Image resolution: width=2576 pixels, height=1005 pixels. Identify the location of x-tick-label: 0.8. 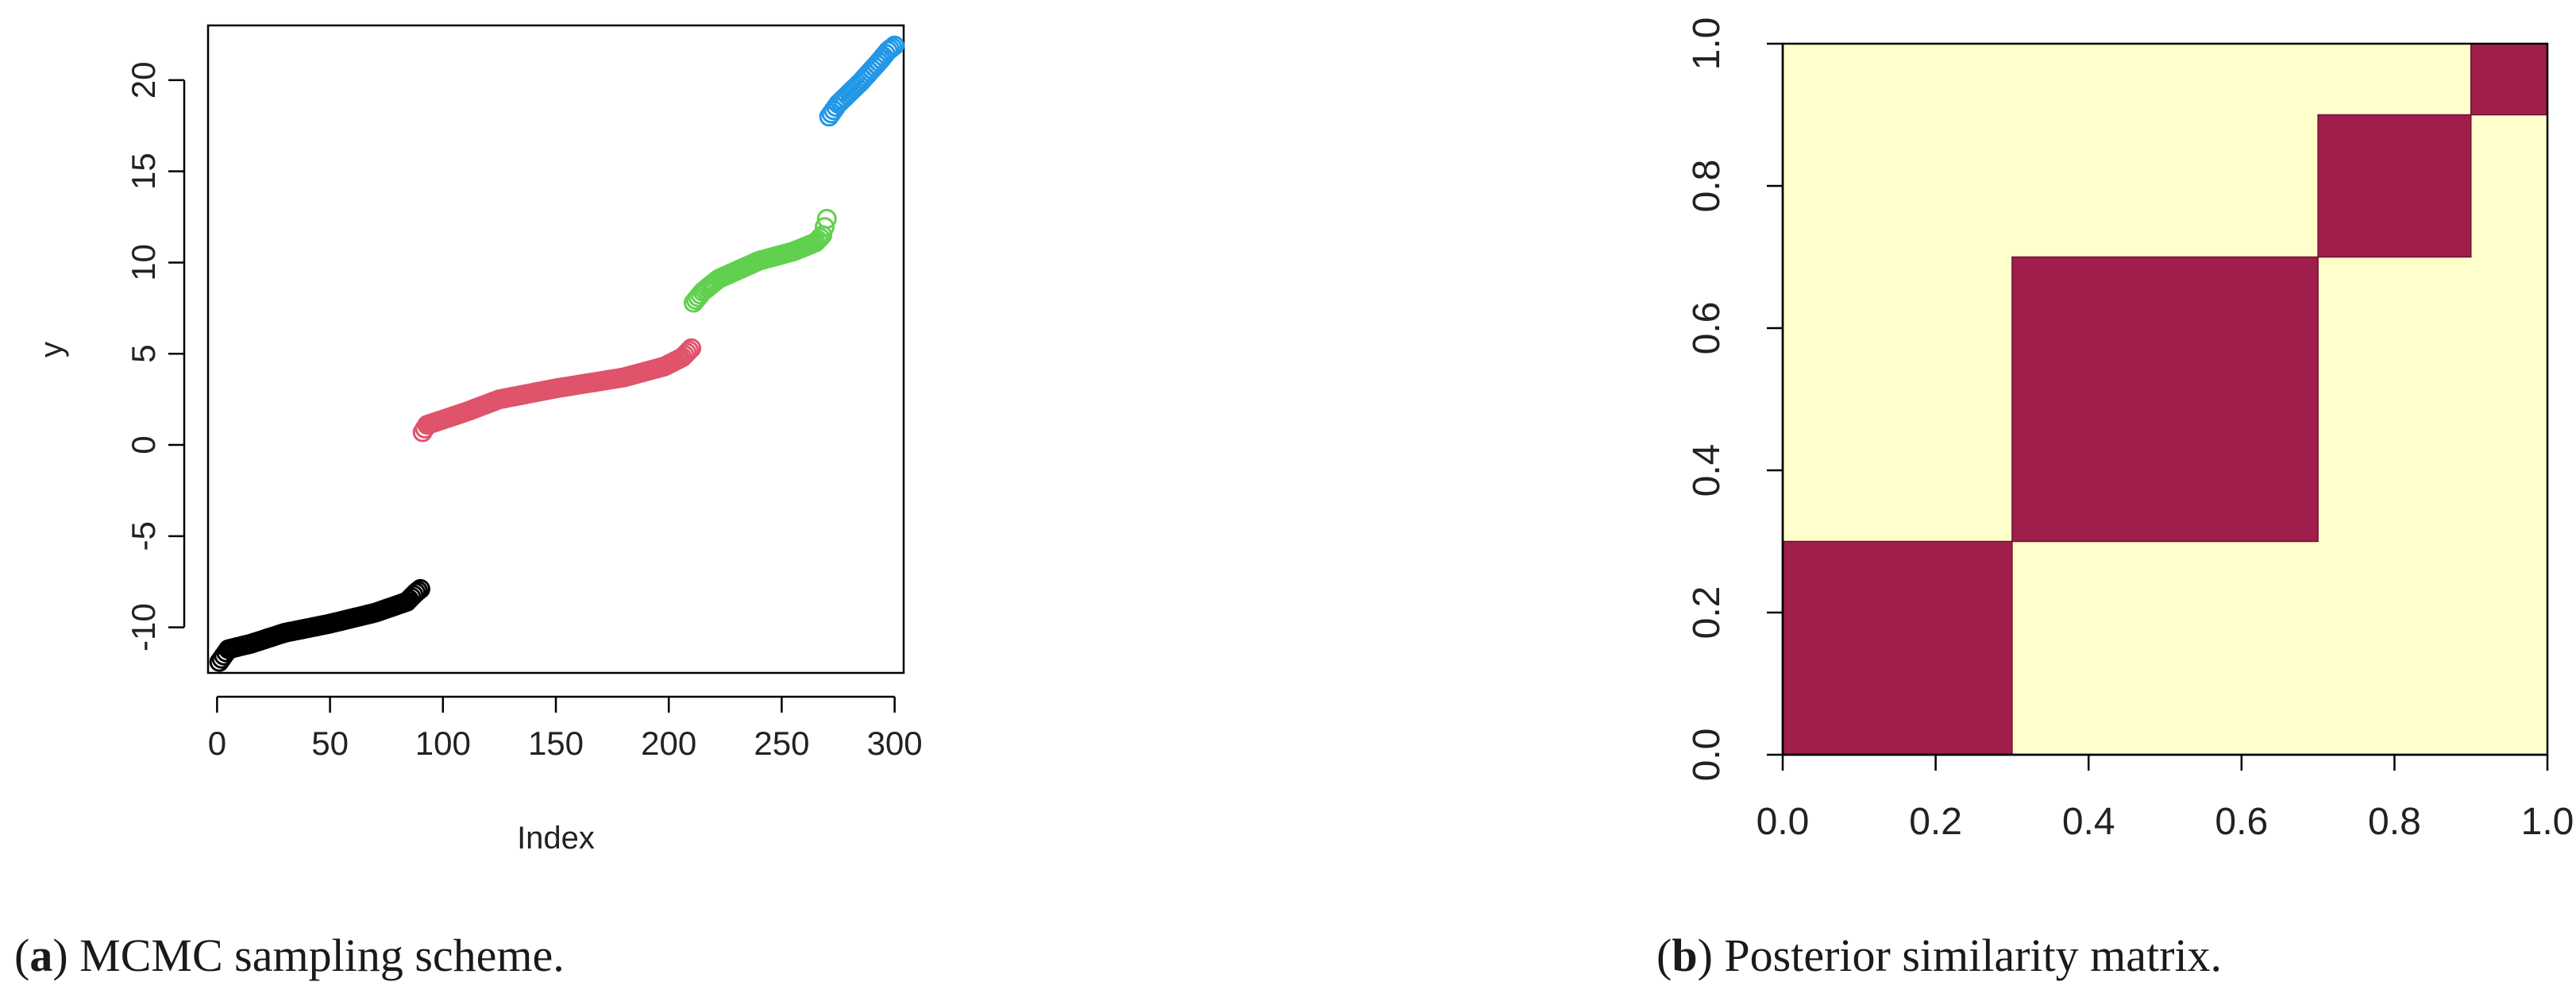
(2394, 822).